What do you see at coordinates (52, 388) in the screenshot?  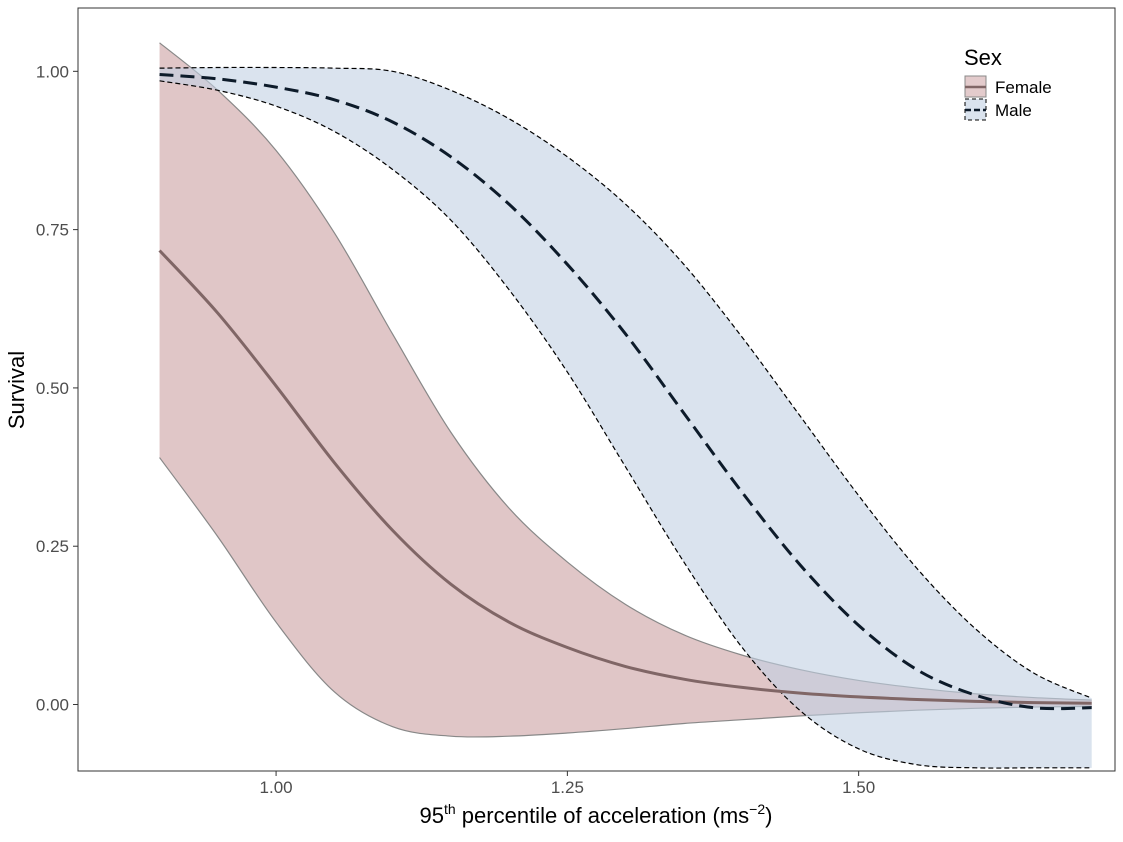 I see `y-tick-label: 0.50` at bounding box center [52, 388].